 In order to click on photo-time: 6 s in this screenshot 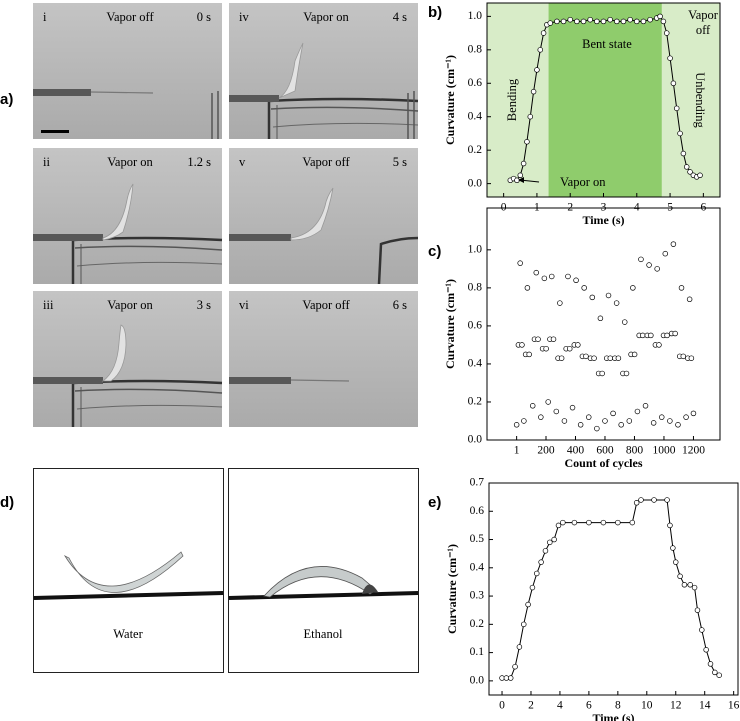, I will do `click(400, 305)`.